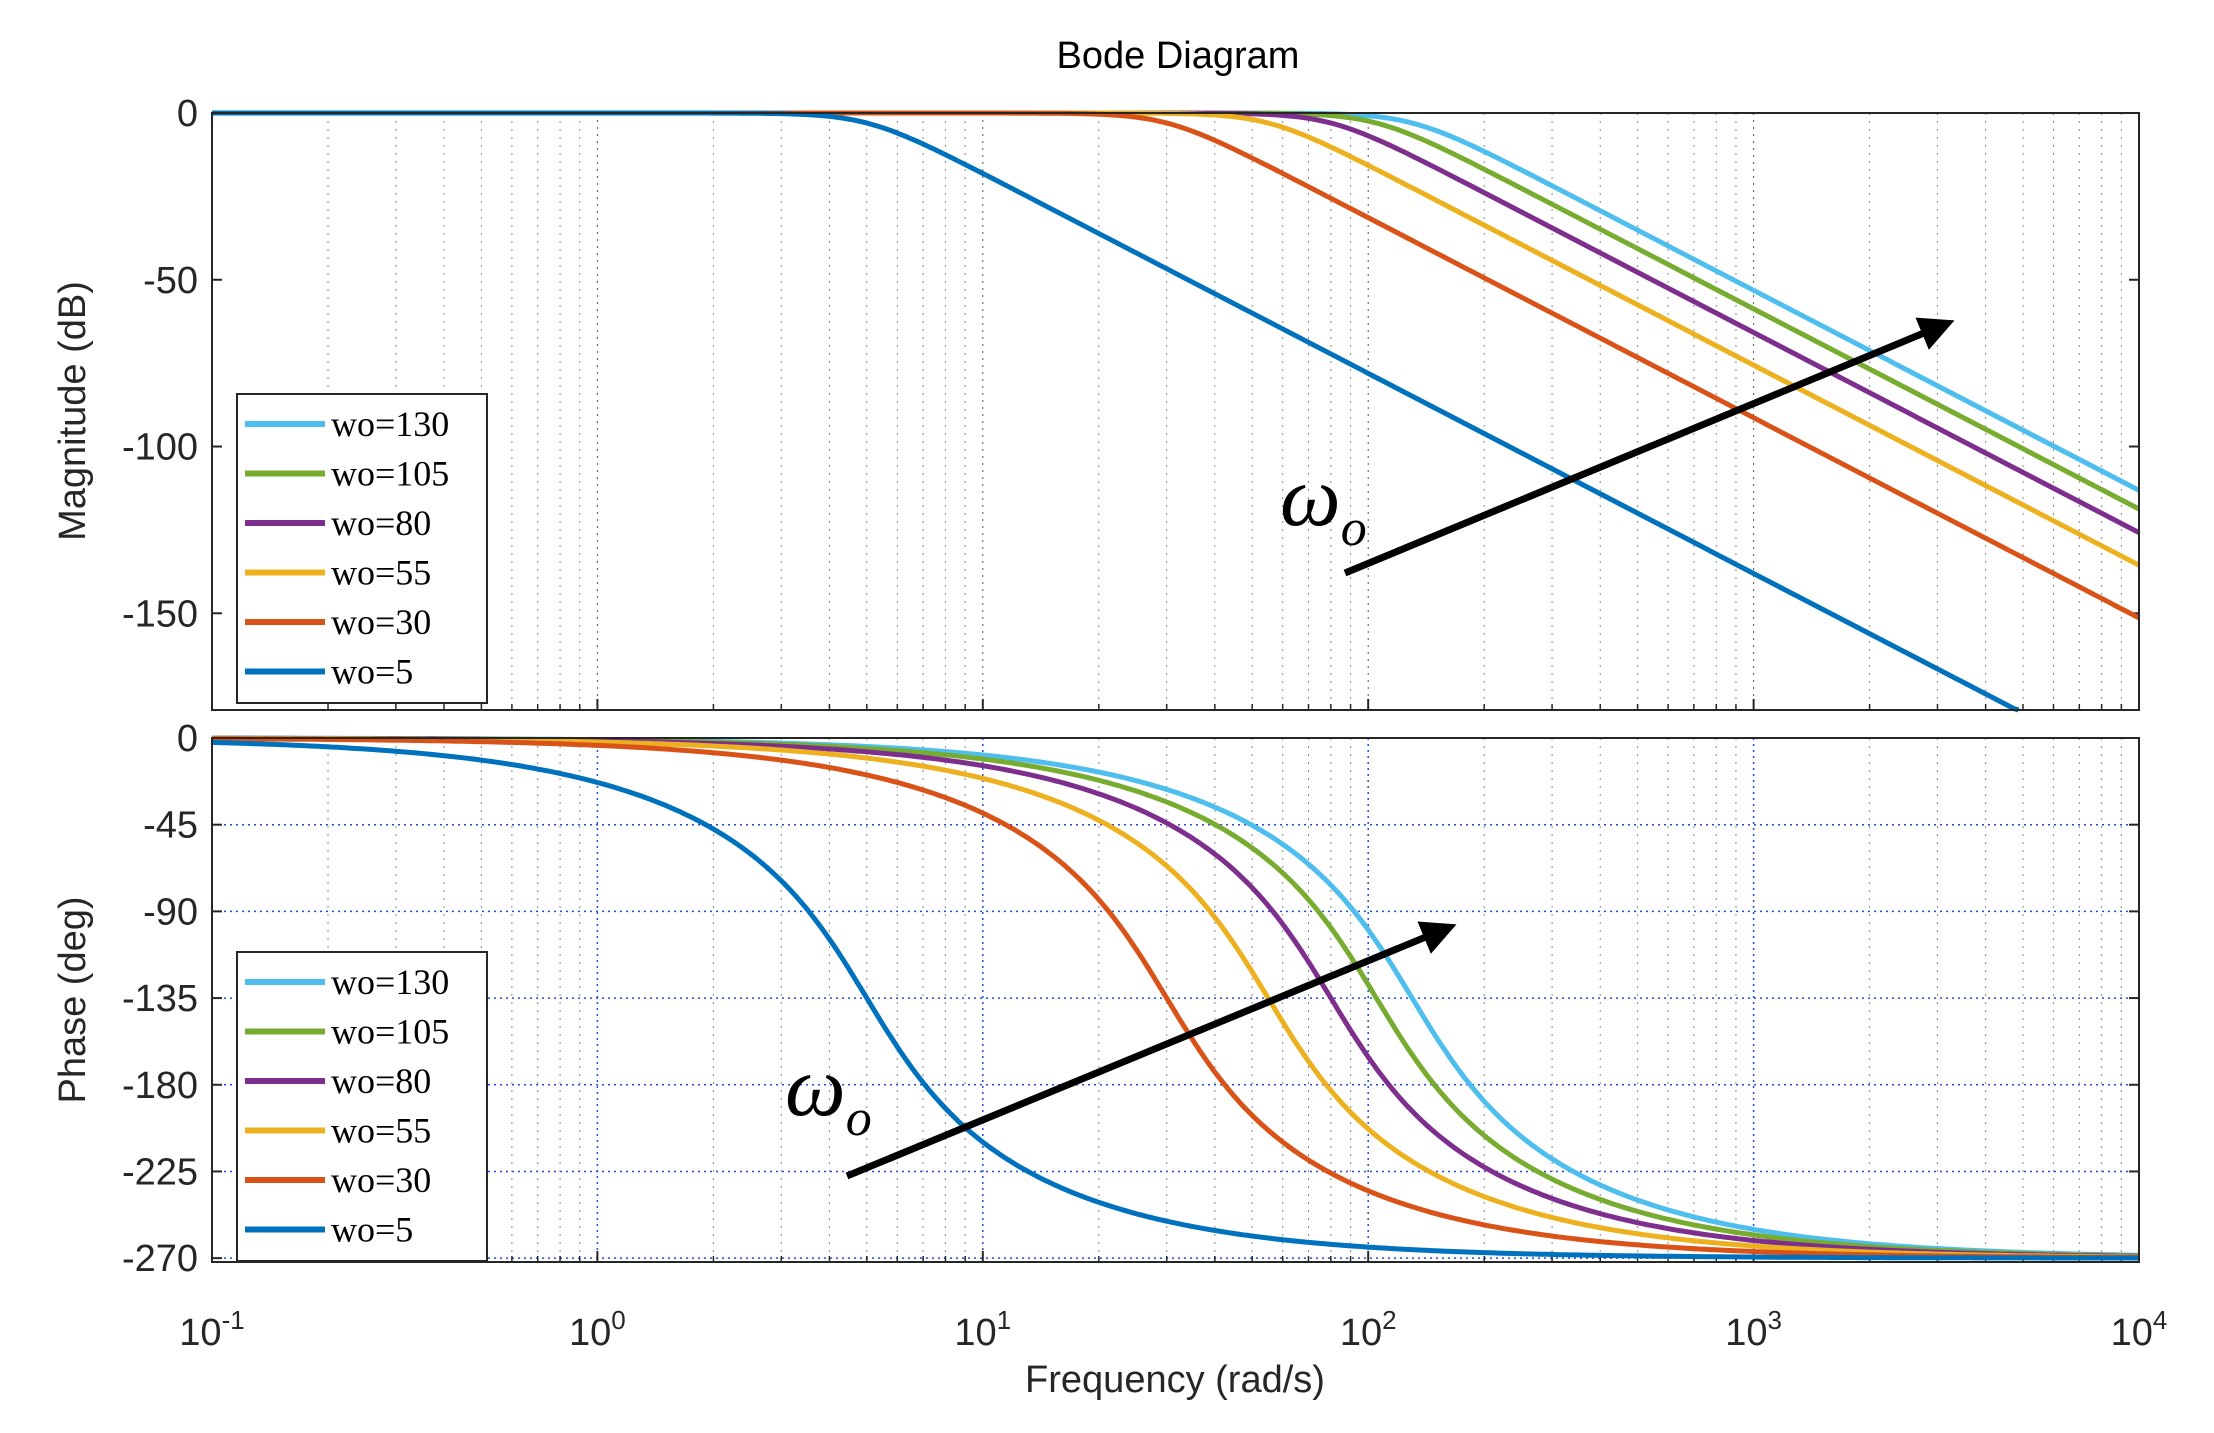 This screenshot has width=2214, height=1433. What do you see at coordinates (2160, 1320) in the screenshot?
I see `x-tick-exponent: 4` at bounding box center [2160, 1320].